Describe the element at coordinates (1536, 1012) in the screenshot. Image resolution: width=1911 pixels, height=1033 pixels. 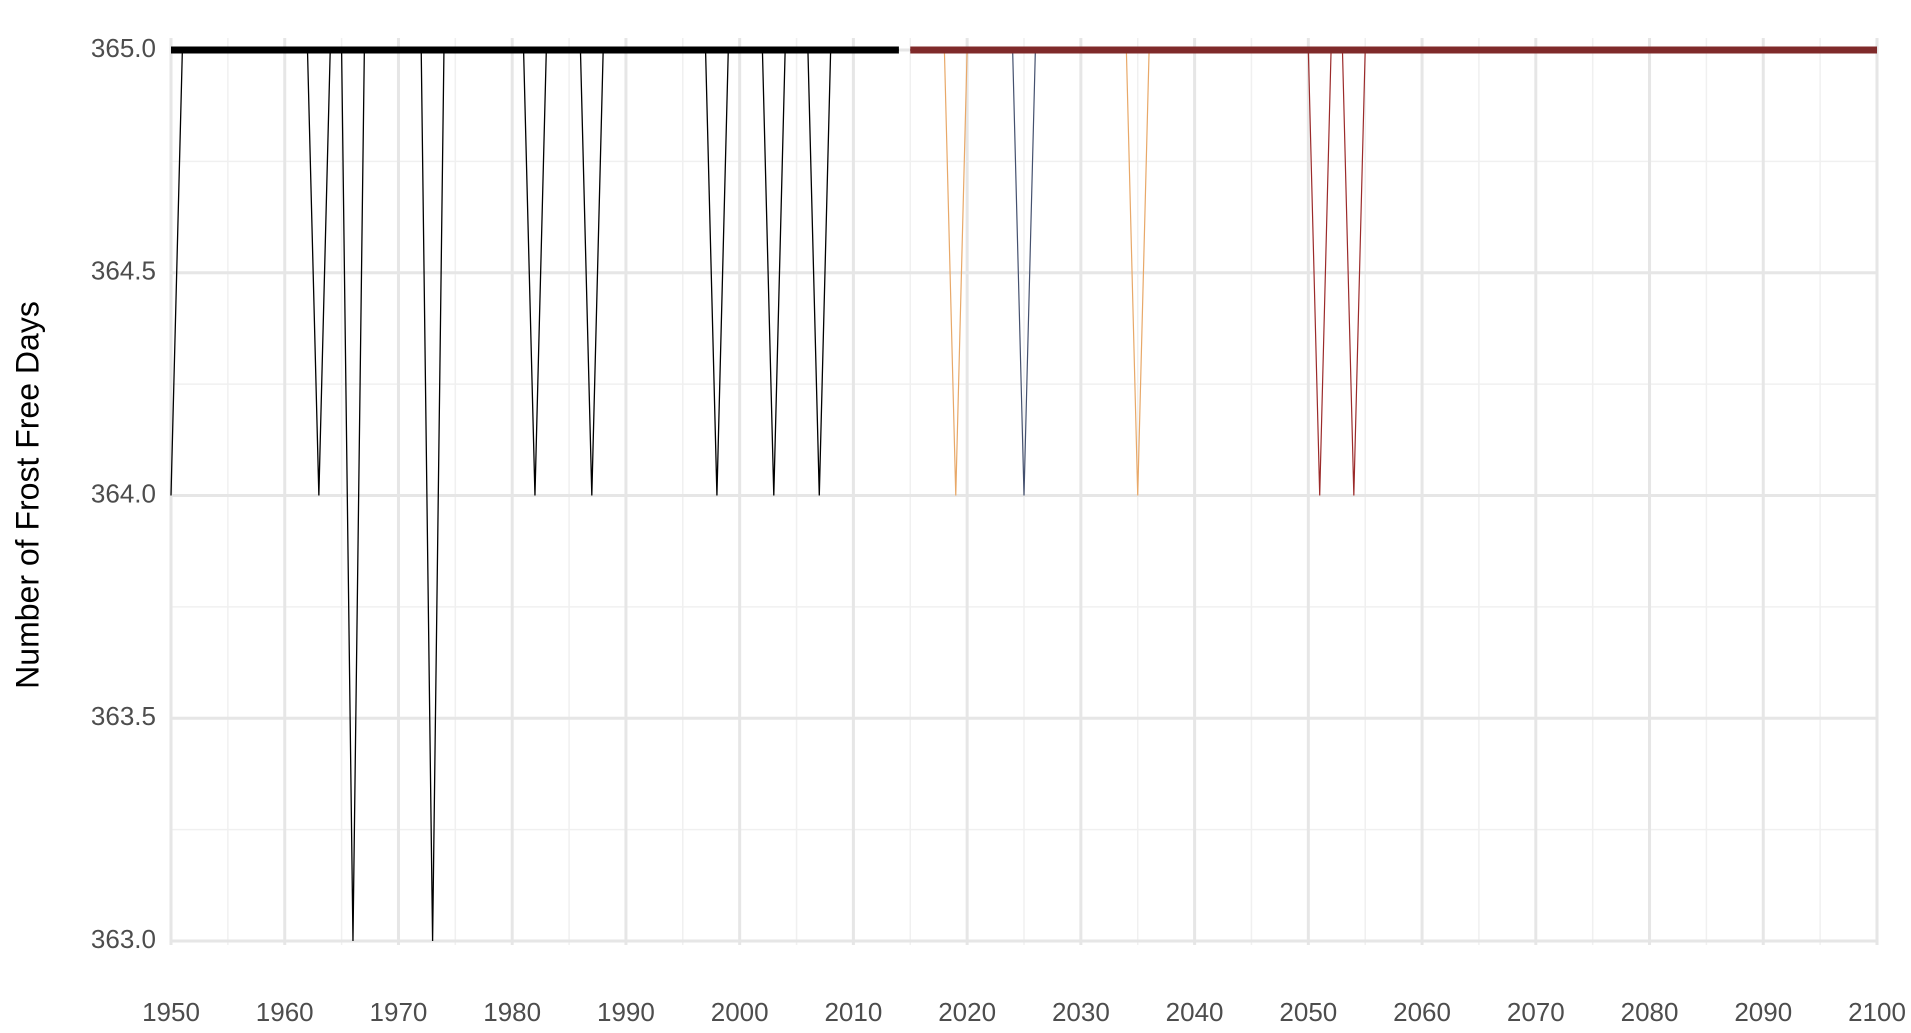
I see `x-tick-label: 2070` at that location.